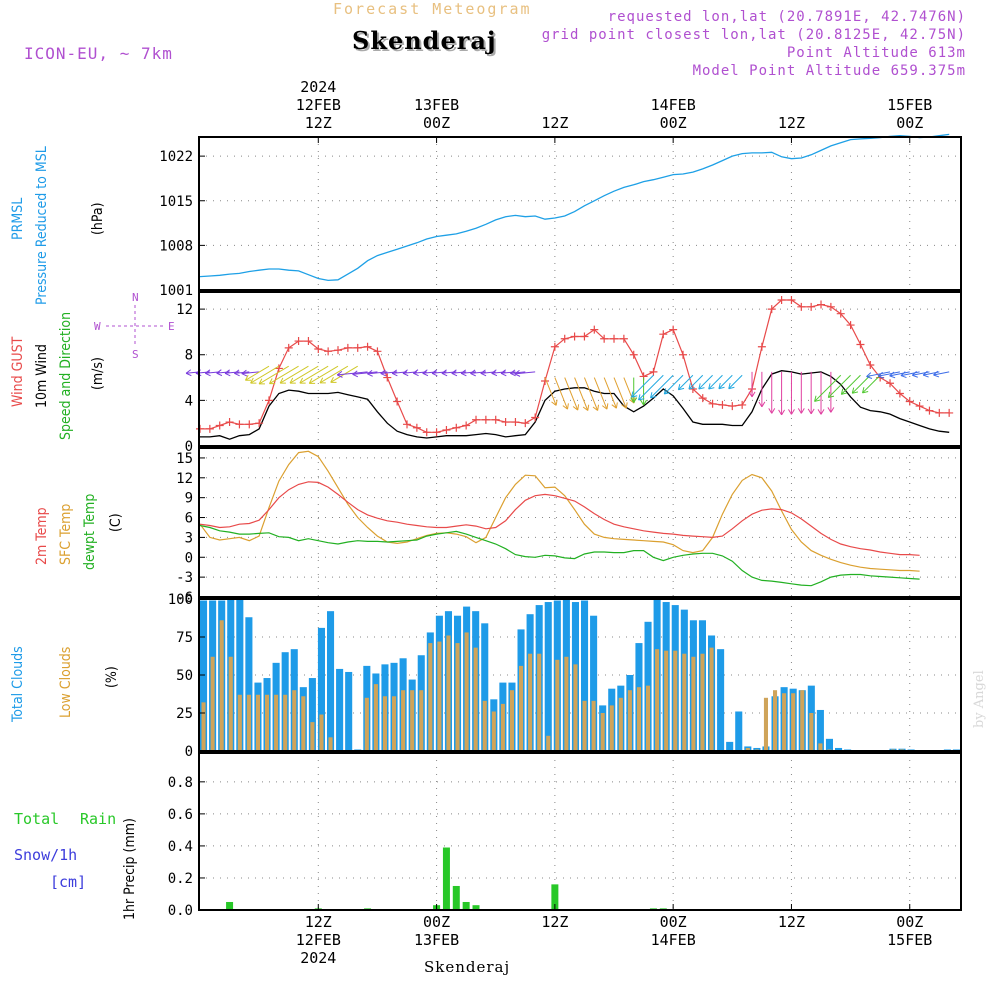 The image size is (1000, 1000). Describe the element at coordinates (37, 819) in the screenshot. I see `total-label: Total` at that location.